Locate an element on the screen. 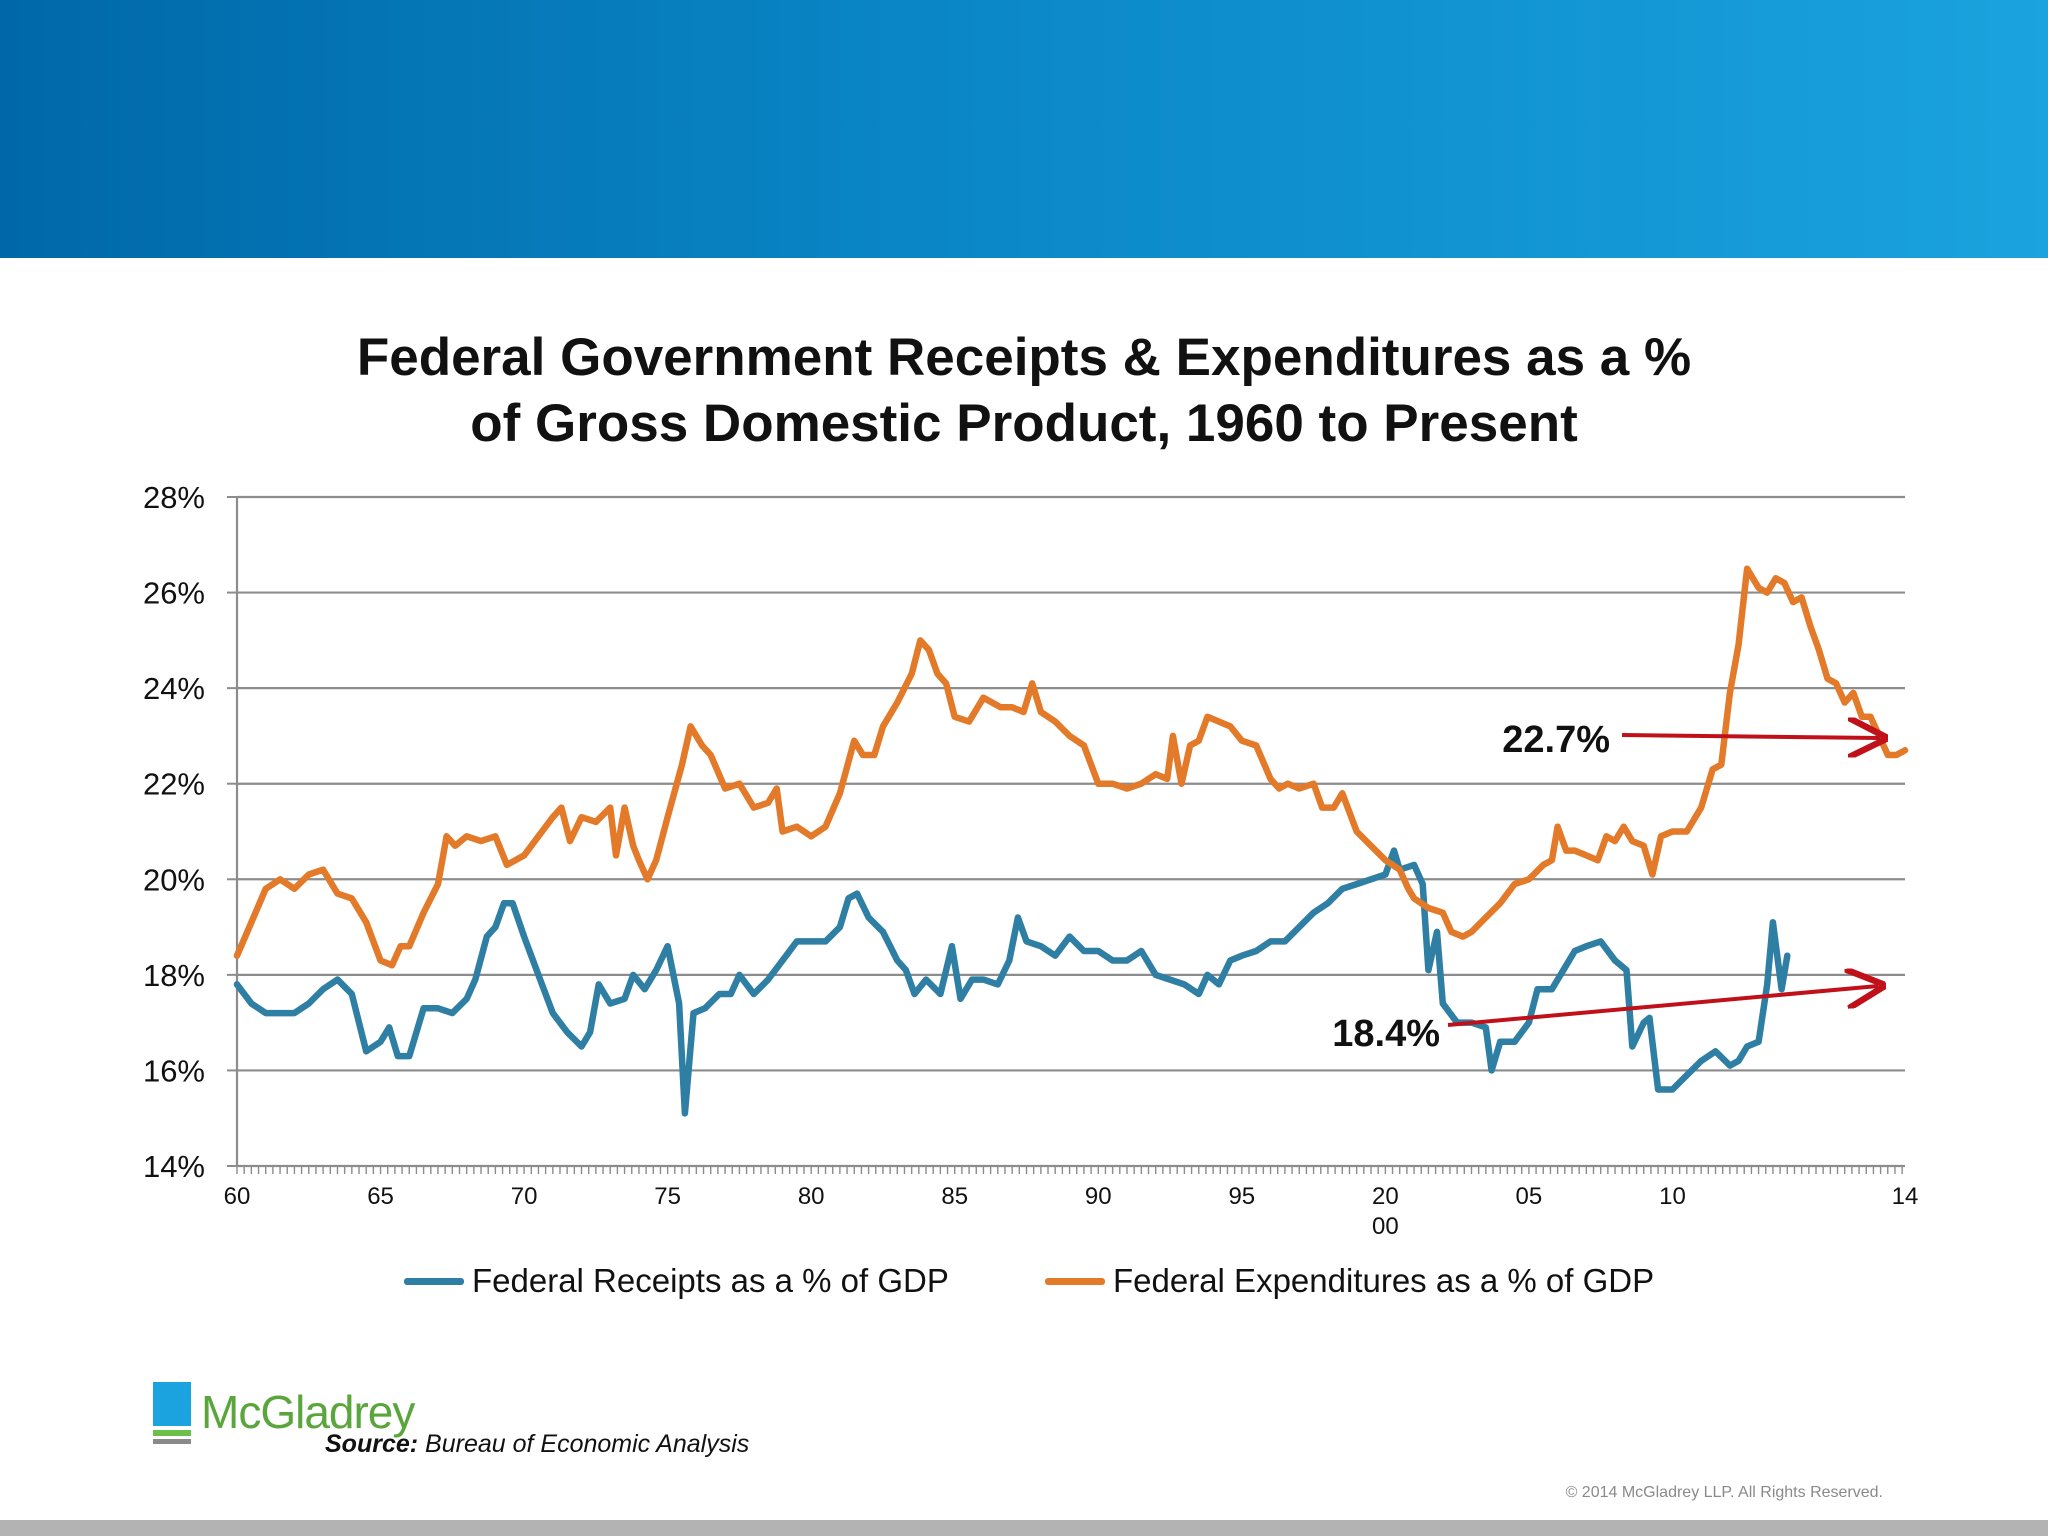 The width and height of the screenshot is (2048, 1536). x-tick-label: 75 is located at coordinates (667, 1196).